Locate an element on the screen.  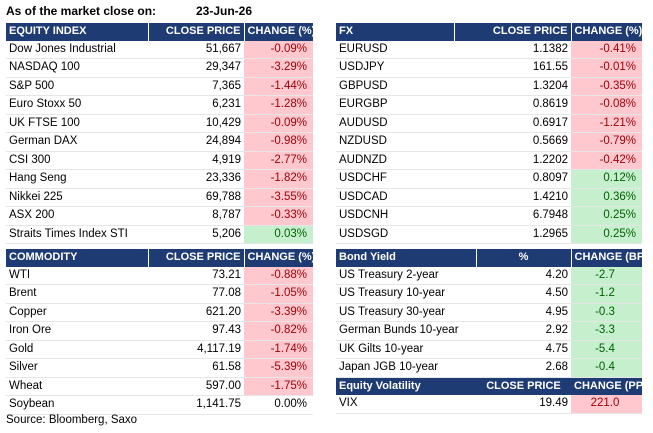
fx-price-cell: 1.4210 is located at coordinates (512, 197).